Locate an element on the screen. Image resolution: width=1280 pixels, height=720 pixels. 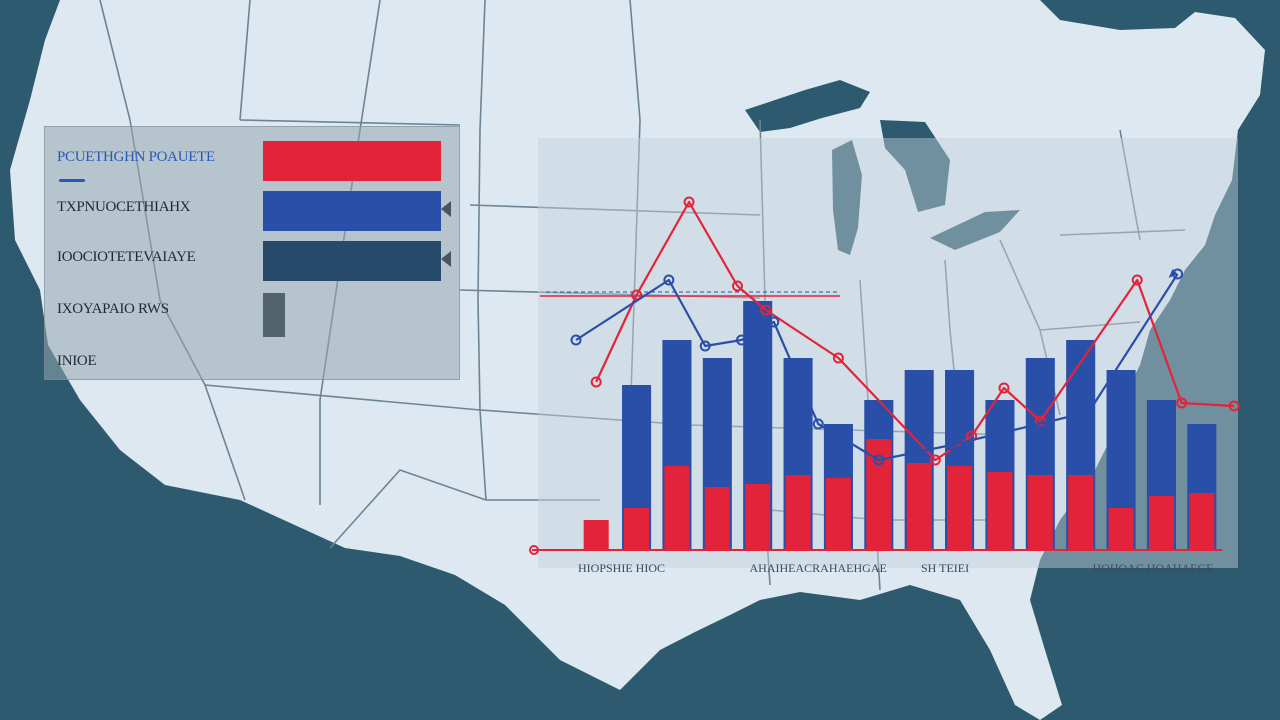
legend-swatch-slate is located at coordinates (274, 315).